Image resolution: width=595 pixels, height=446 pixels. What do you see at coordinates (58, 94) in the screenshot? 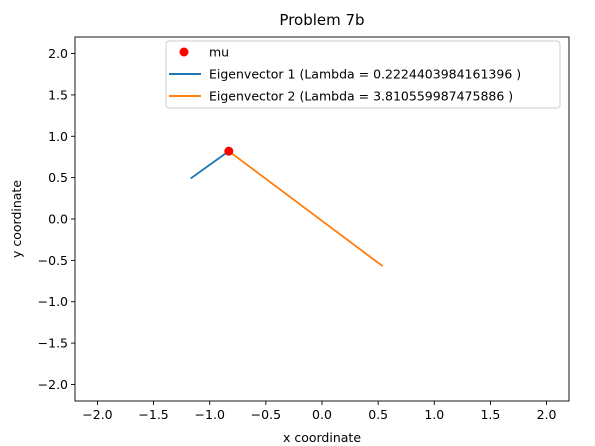
I see `y-tick-label: 1.5` at bounding box center [58, 94].